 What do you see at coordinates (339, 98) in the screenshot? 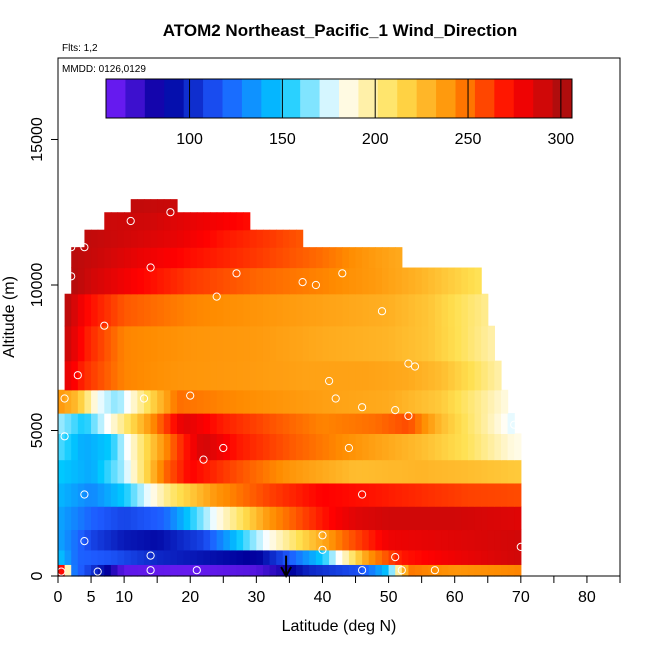
I see `colorbar-frame` at bounding box center [339, 98].